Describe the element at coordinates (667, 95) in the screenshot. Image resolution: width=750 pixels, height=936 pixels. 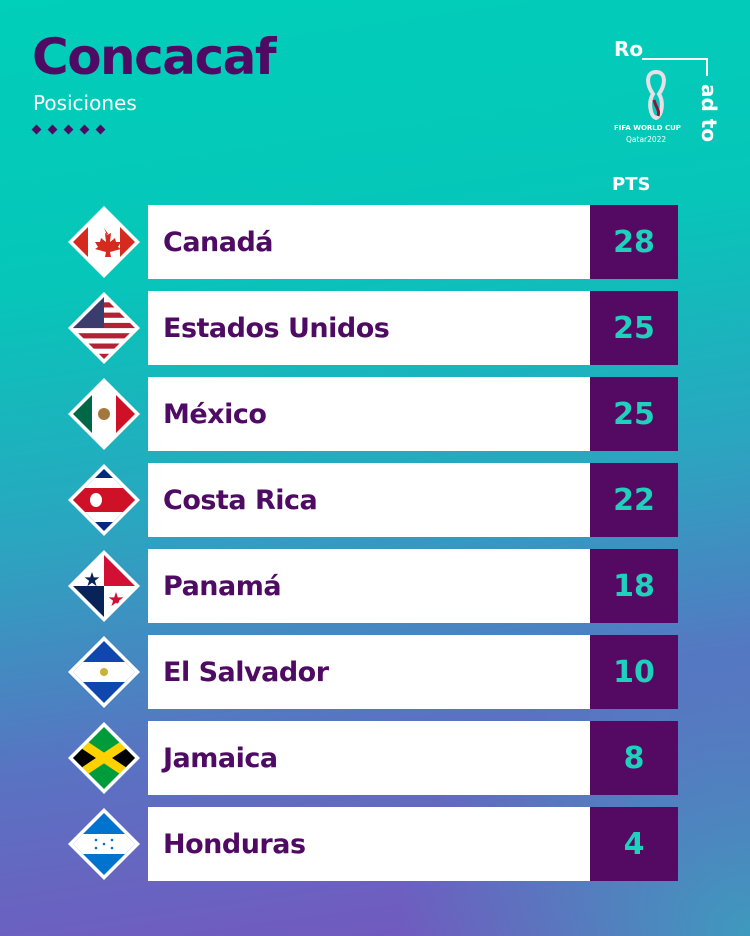
I see `road-to-qatar-logo: Ro ad to FIFA WORLD CUP Qatar2022` at that location.